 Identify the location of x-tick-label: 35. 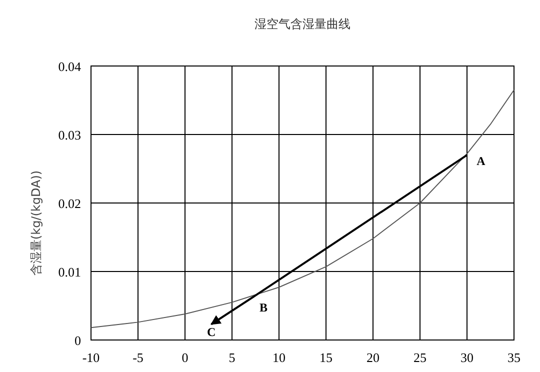
(514, 357).